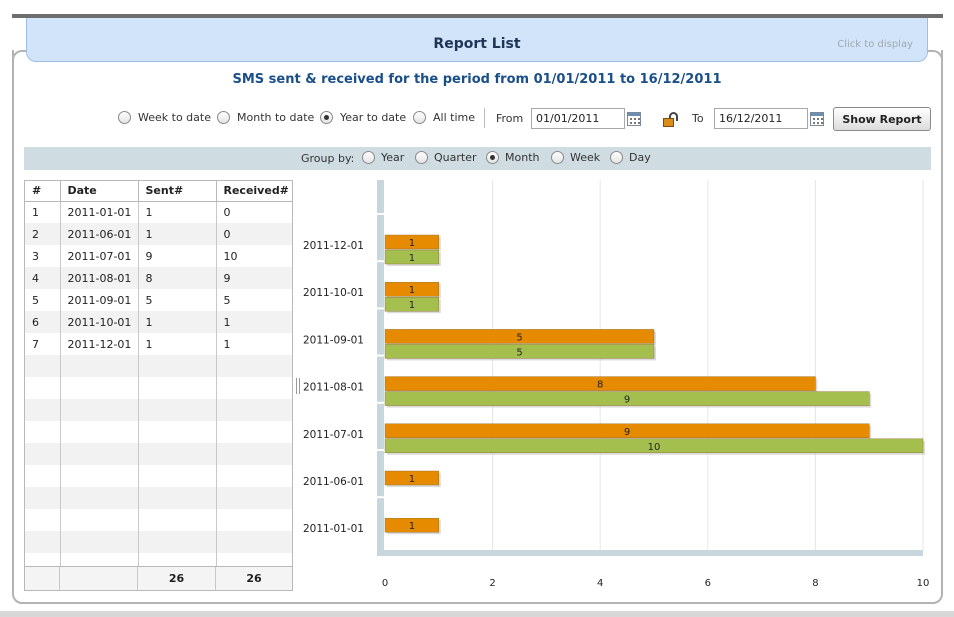  What do you see at coordinates (383, 157) in the screenshot?
I see `group-option-year: Year` at bounding box center [383, 157].